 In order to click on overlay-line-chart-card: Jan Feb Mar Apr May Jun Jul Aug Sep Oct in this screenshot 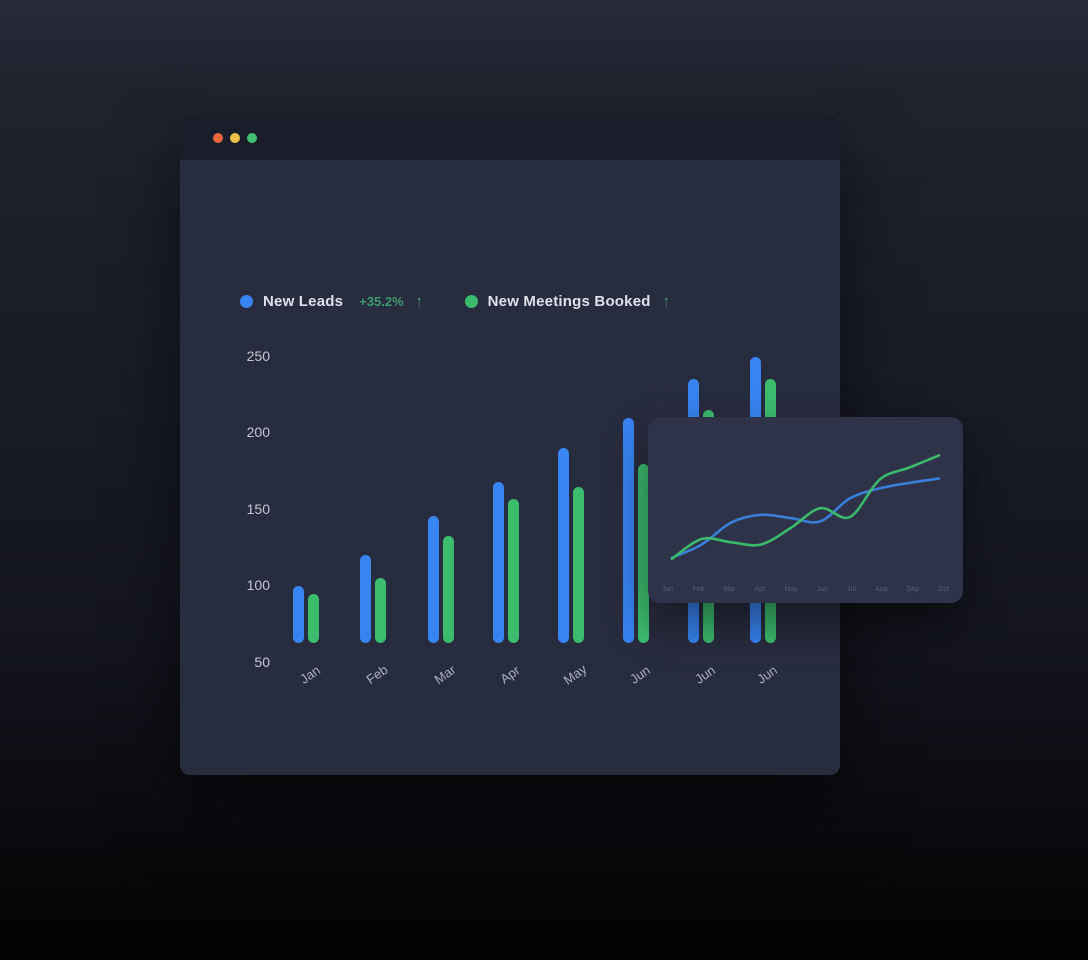, I will do `click(805, 510)`.